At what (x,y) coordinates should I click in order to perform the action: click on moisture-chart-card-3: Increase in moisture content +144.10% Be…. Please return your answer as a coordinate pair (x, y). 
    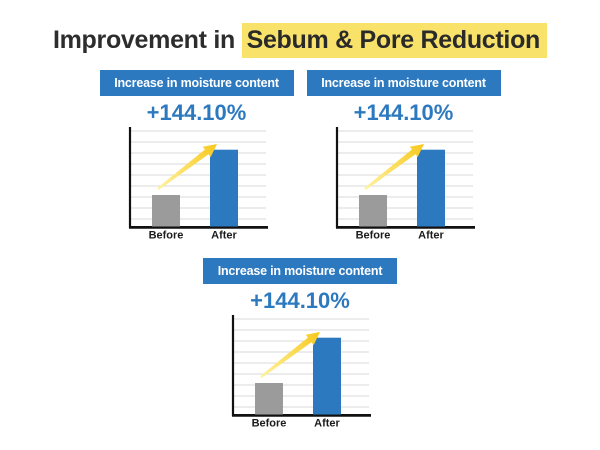
    Looking at the image, I should click on (300, 343).